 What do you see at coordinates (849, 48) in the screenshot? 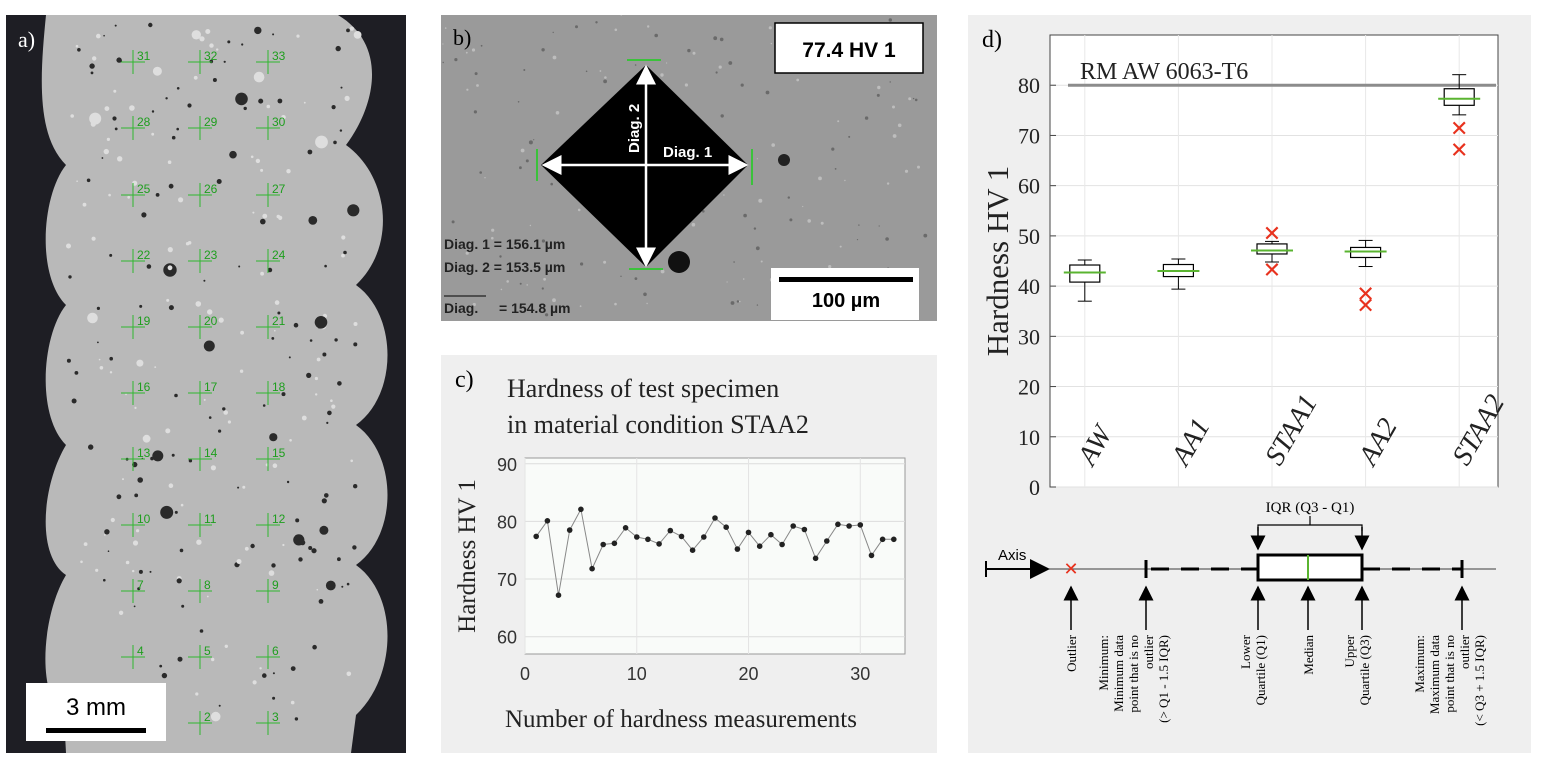
I see `hardness-value-box` at bounding box center [849, 48].